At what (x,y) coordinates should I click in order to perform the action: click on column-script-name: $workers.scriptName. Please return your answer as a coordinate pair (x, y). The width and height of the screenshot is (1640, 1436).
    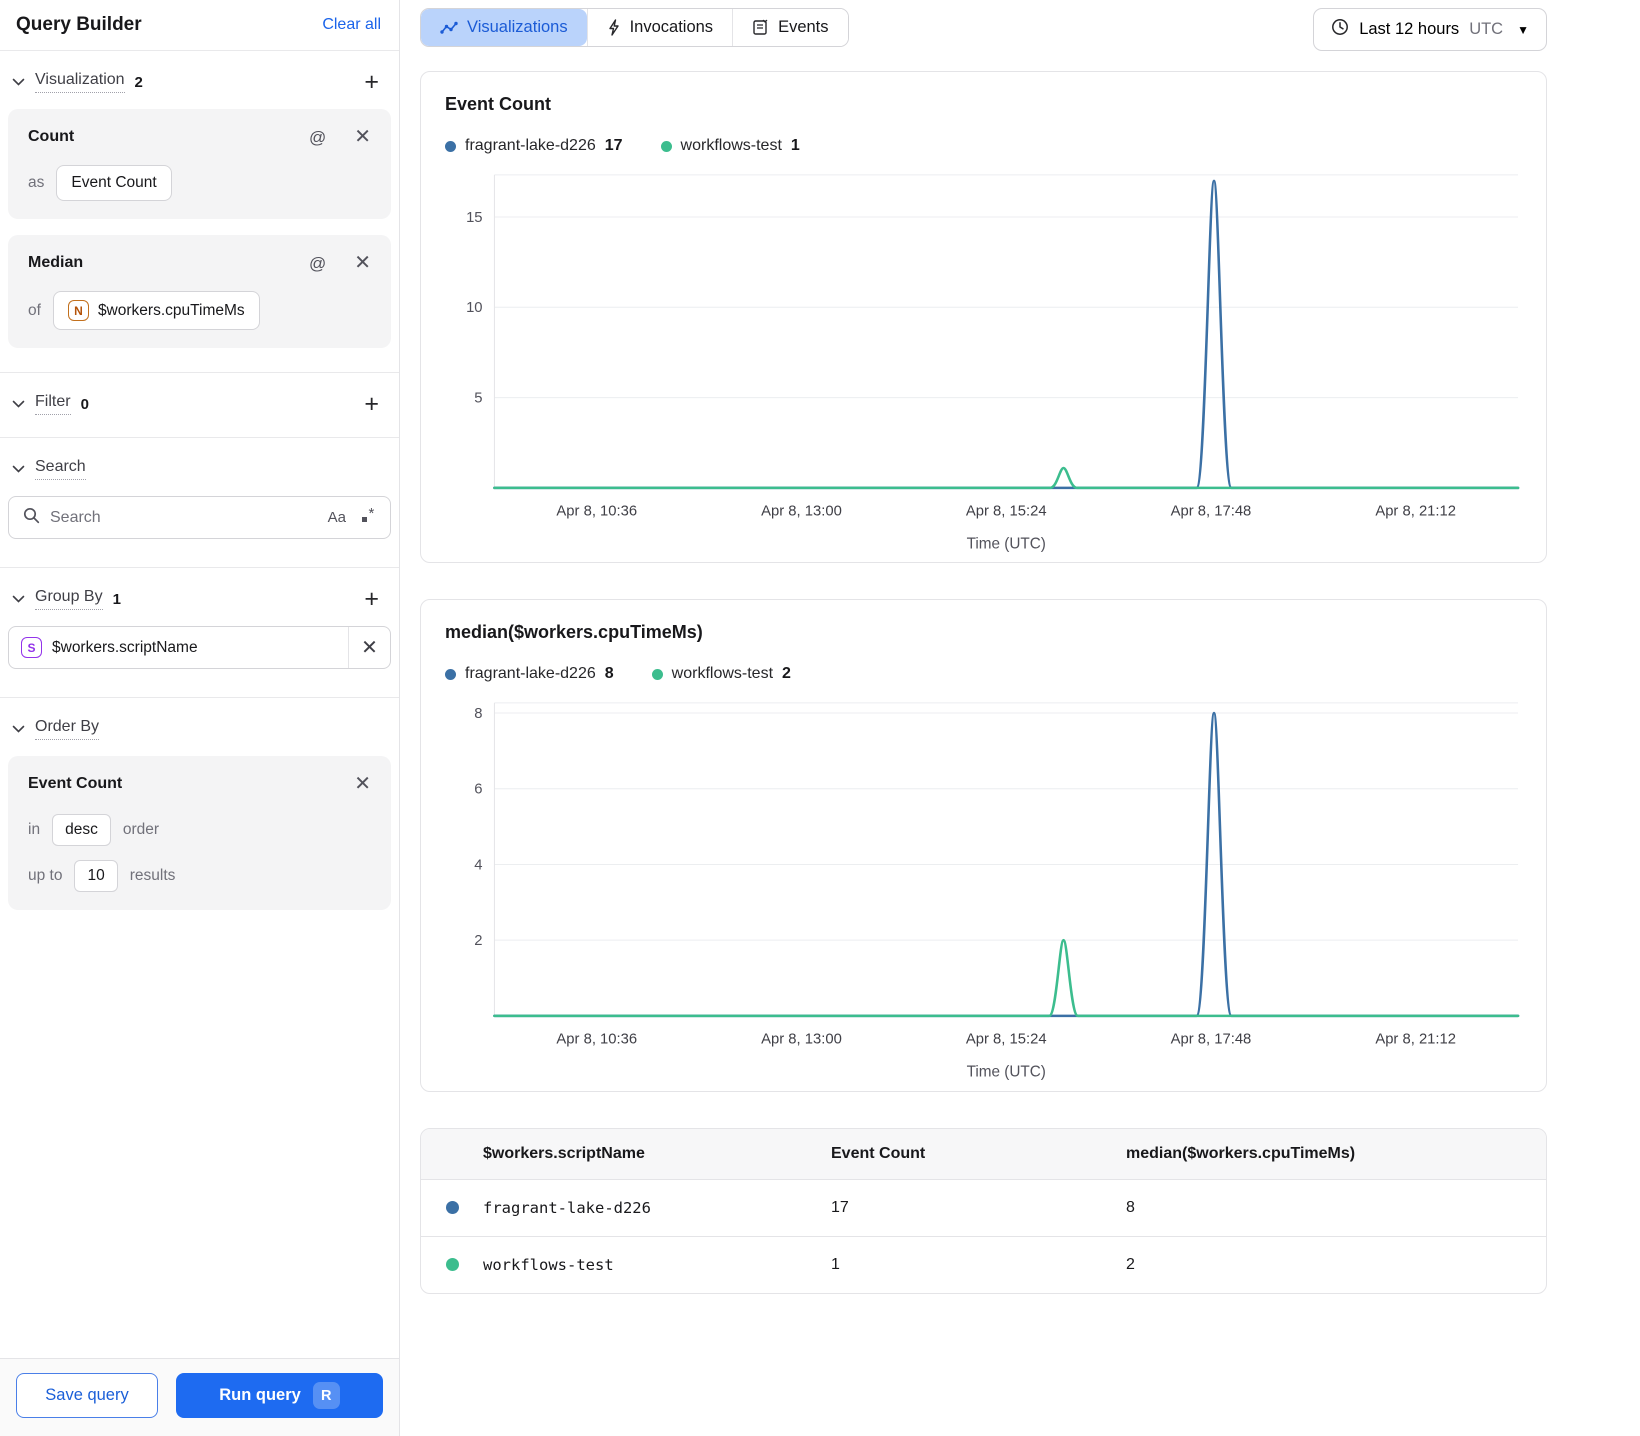
    Looking at the image, I should click on (564, 1153).